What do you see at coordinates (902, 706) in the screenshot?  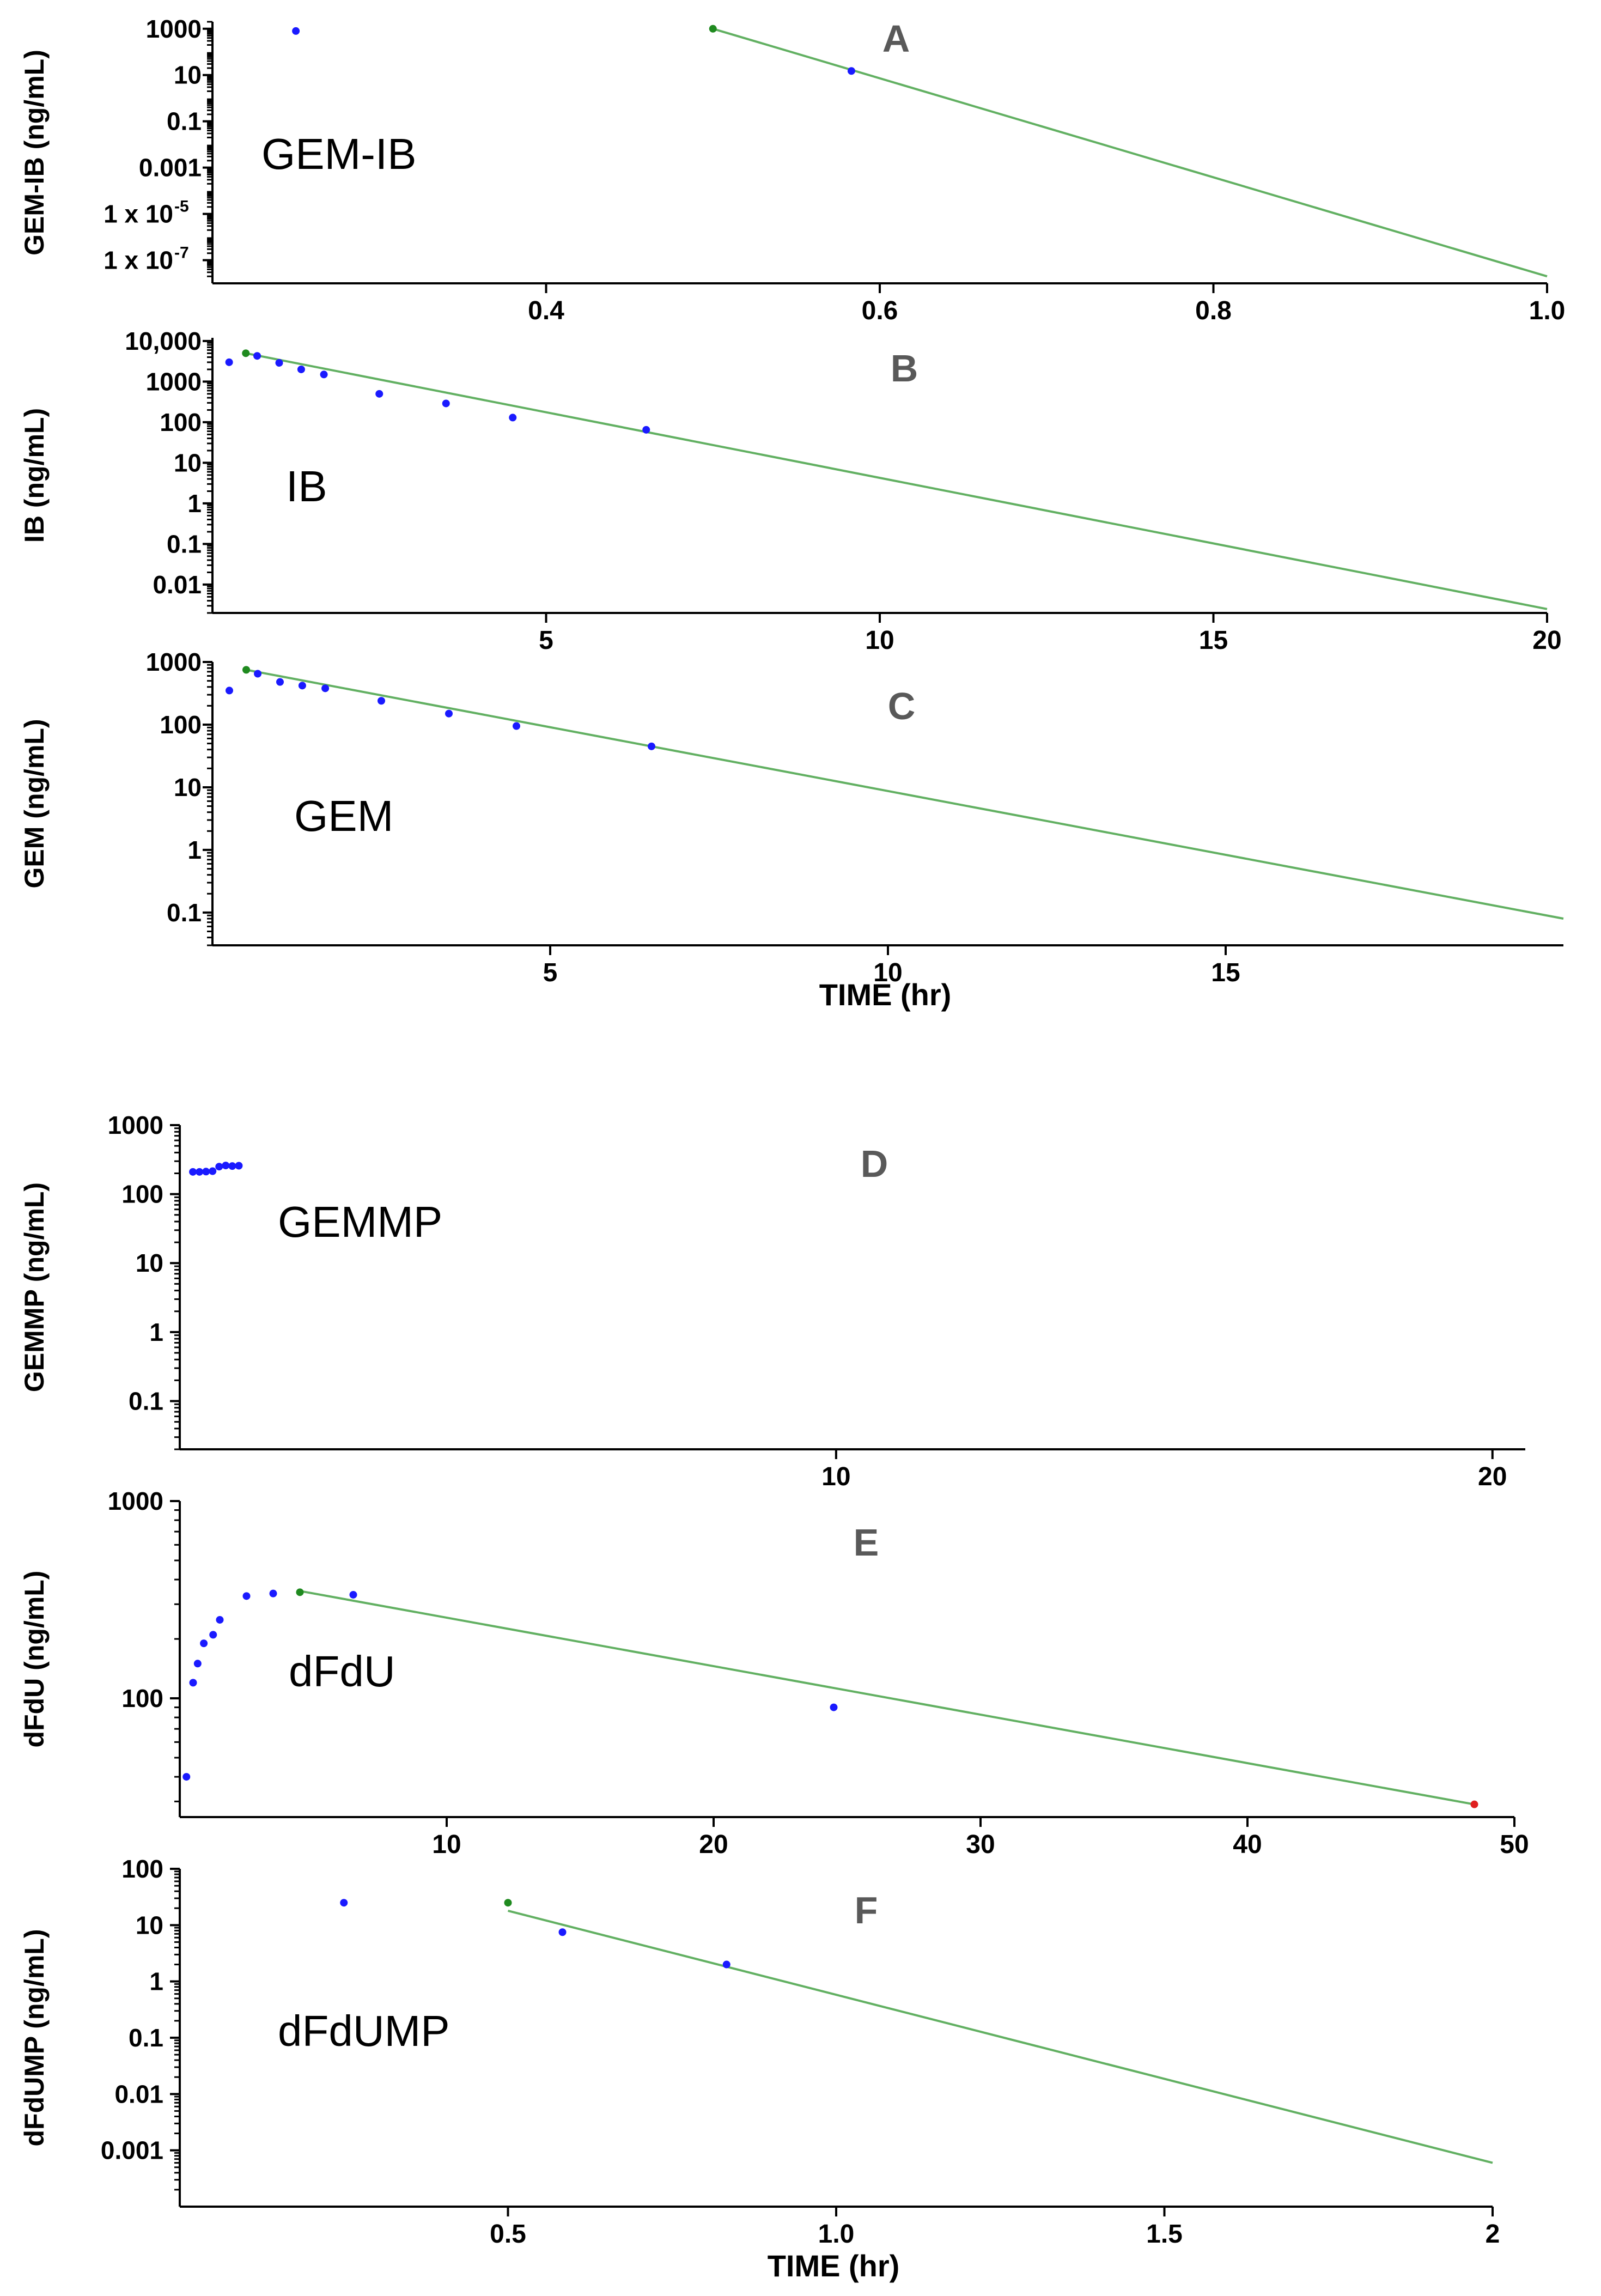 I see `panel-letter: C` at bounding box center [902, 706].